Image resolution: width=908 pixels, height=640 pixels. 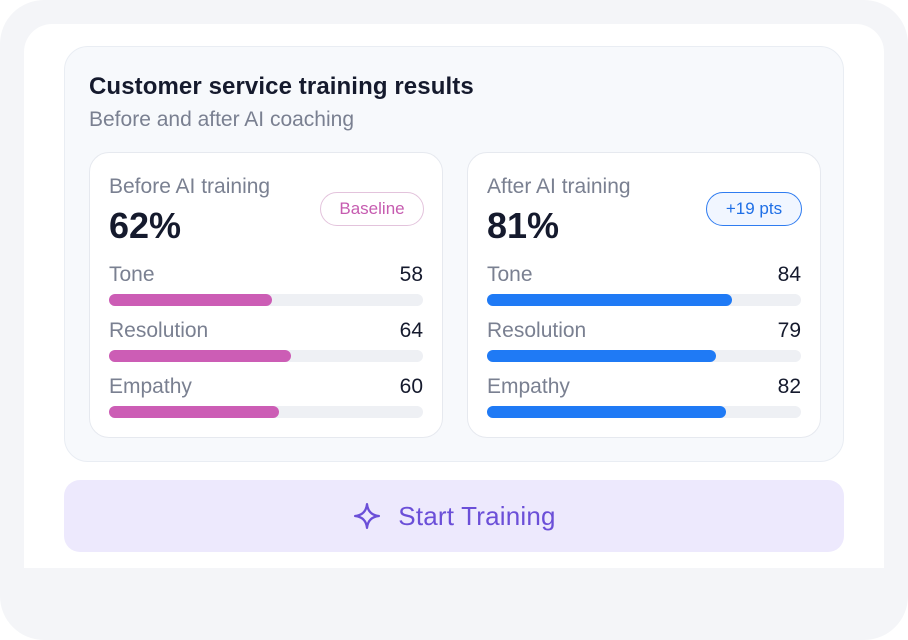 What do you see at coordinates (411, 274) in the screenshot?
I see `metric-value: 58` at bounding box center [411, 274].